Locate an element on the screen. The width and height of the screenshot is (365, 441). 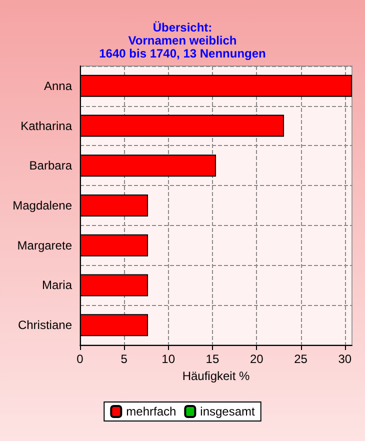
legend-label: mehrfach is located at coordinates (151, 411).